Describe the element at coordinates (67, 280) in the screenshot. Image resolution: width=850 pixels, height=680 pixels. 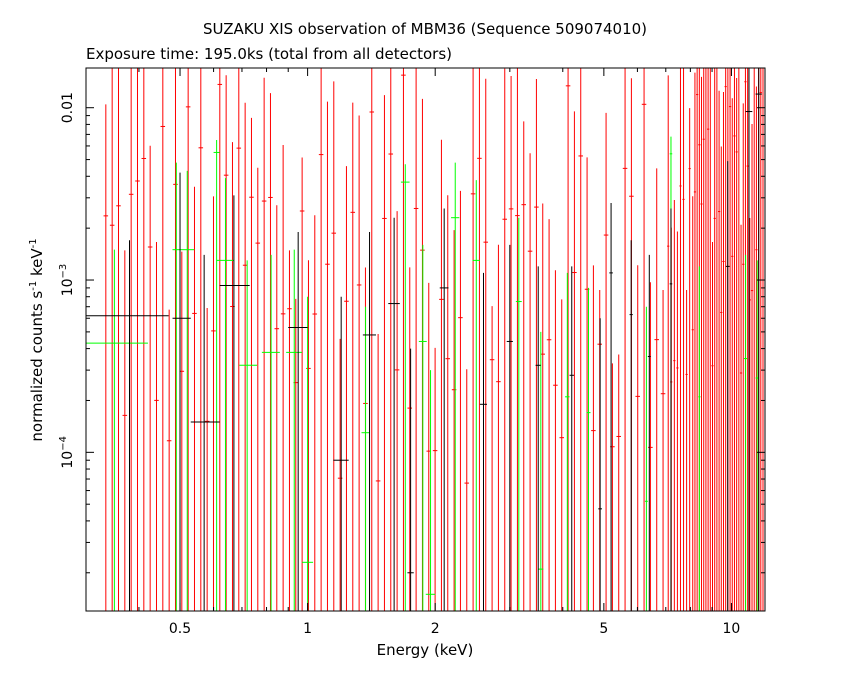
I see `y-tick-label: 10−3` at that location.